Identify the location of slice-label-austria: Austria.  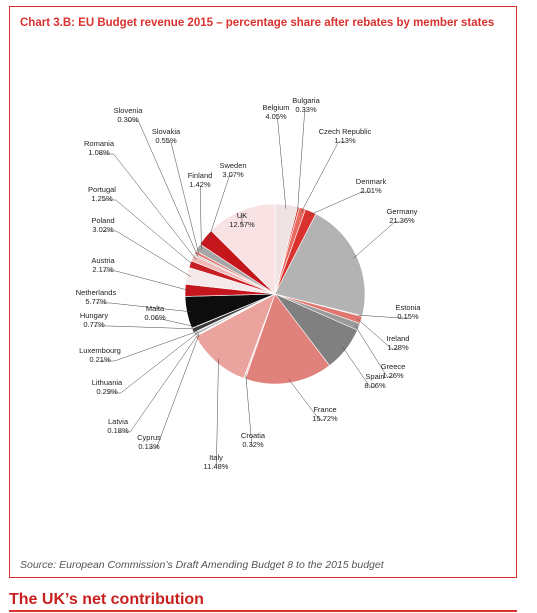
(103, 260).